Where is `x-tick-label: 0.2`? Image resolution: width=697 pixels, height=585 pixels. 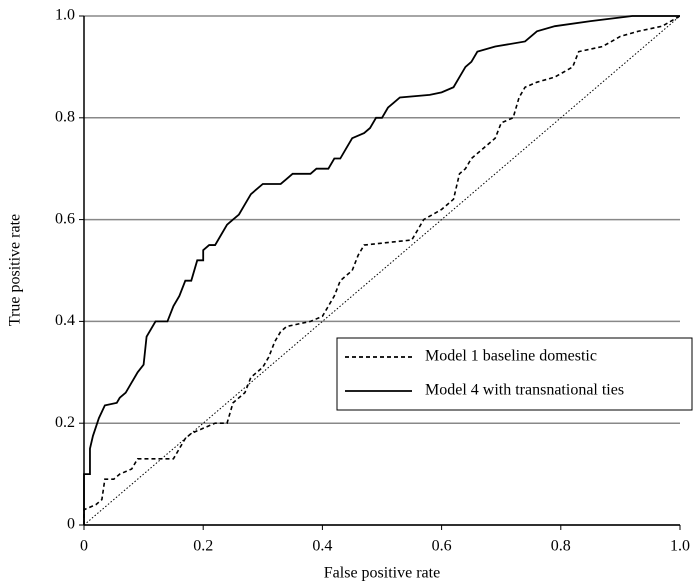
x-tick-label: 0.2 is located at coordinates (203, 546).